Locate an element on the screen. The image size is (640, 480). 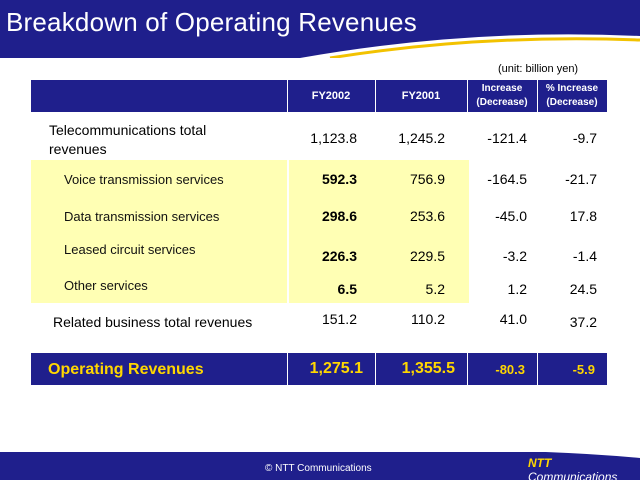
col-fy2001: FY2001 is located at coordinates (421, 96).